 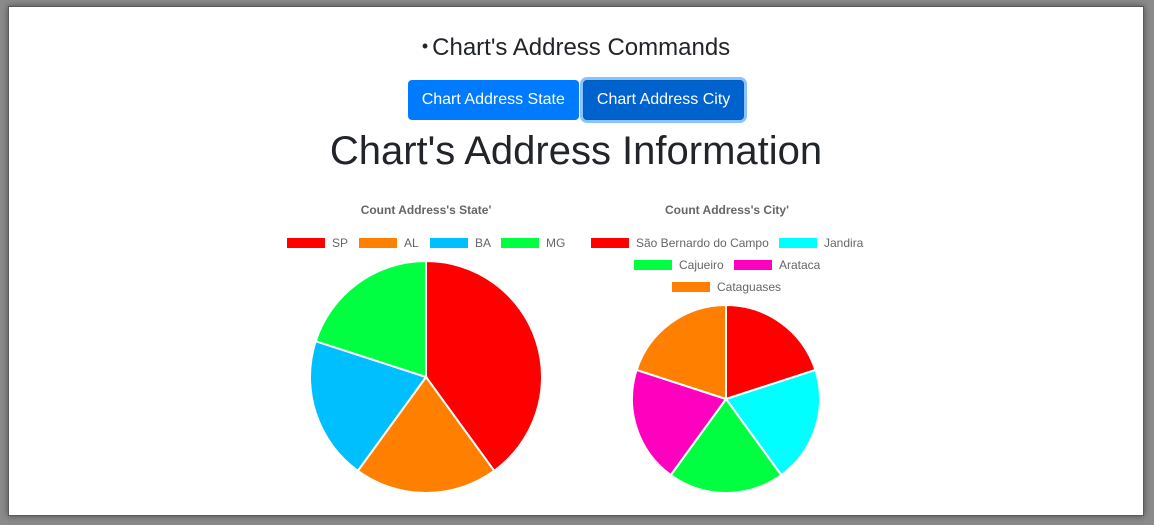 I want to click on state-chart-title: Count Address's State', so click(x=426, y=210).